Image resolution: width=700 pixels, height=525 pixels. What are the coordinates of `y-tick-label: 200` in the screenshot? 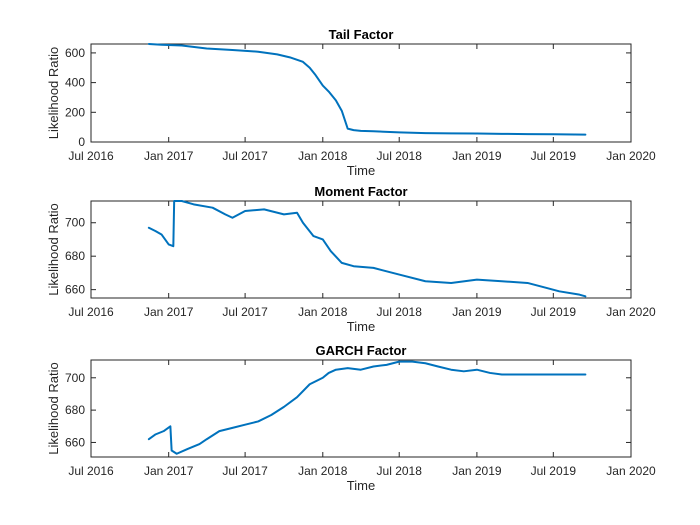 It's located at (75, 112).